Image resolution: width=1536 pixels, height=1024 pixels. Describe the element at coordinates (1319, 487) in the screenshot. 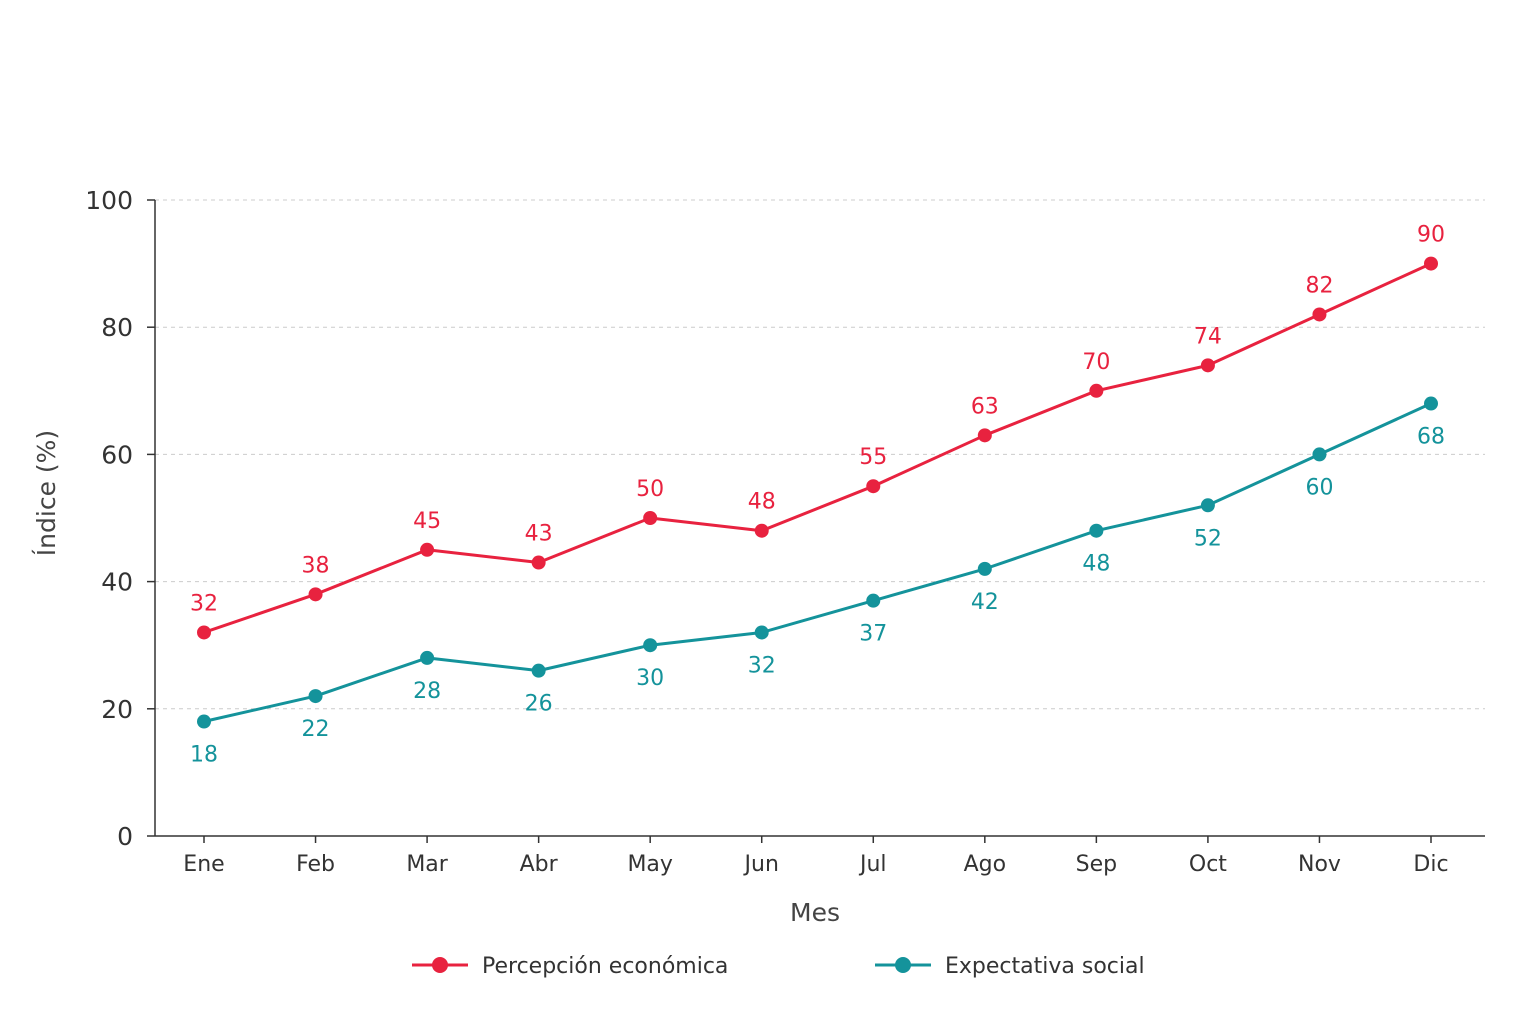

I see `data-label: 60` at that location.